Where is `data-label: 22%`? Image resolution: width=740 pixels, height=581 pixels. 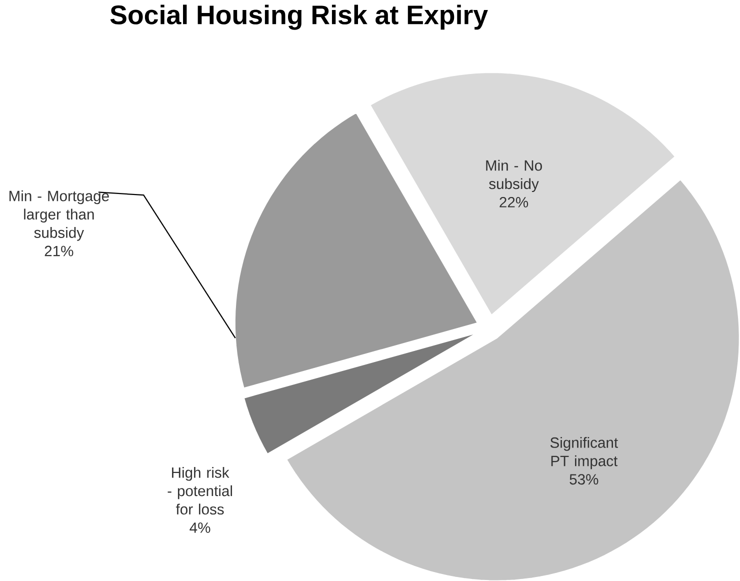
data-label: 22% is located at coordinates (514, 202).